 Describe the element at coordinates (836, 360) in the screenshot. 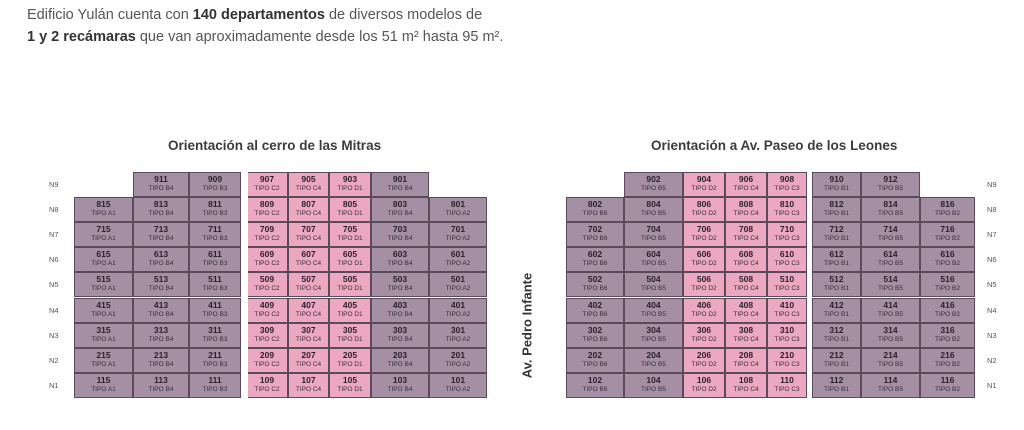

I see `unit-212: 212 TIPO B1` at that location.